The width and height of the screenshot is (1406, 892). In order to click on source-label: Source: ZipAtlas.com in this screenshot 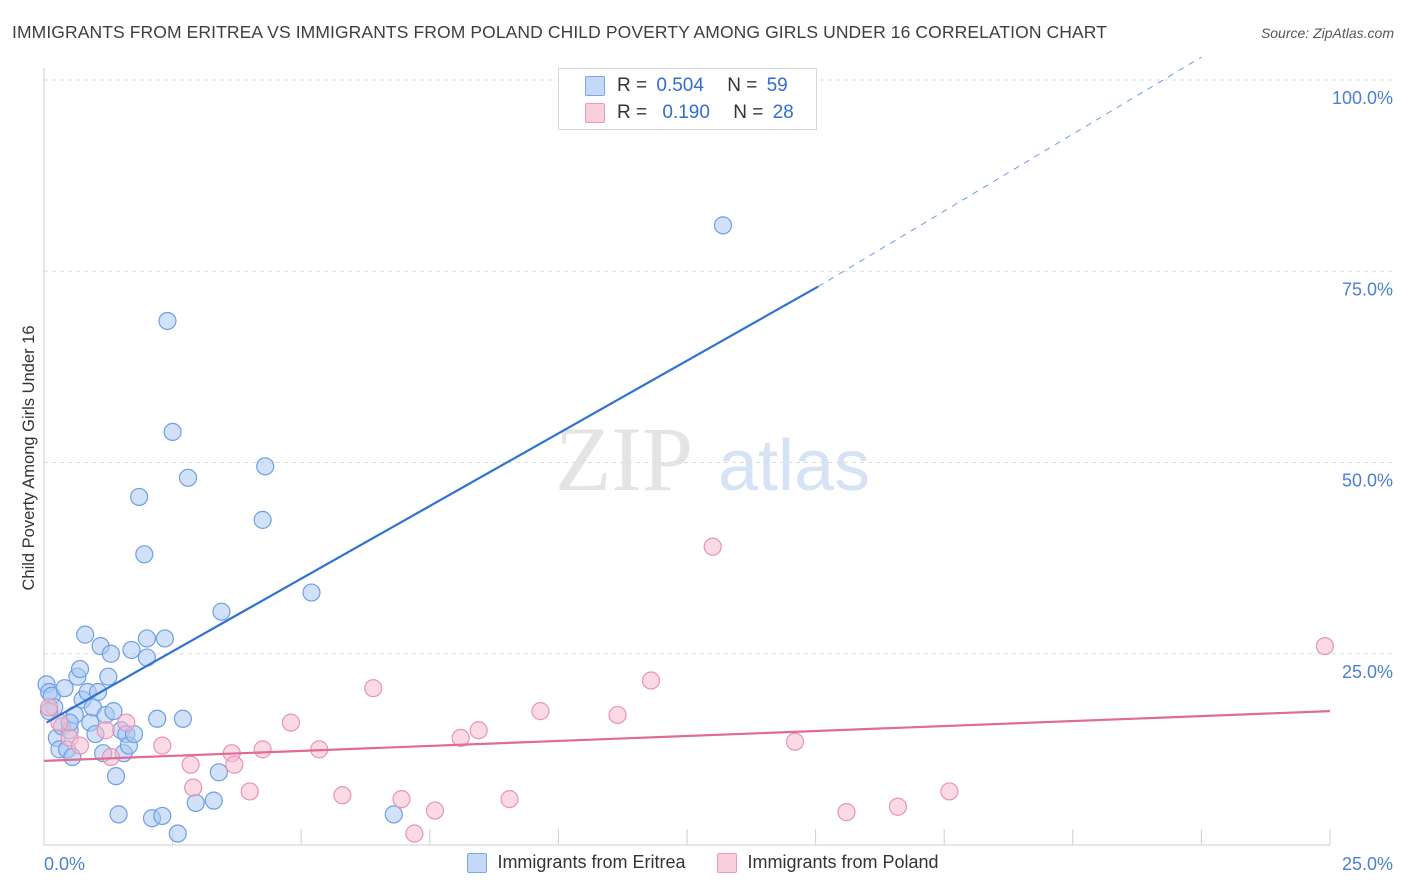, I will do `click(1327, 33)`.